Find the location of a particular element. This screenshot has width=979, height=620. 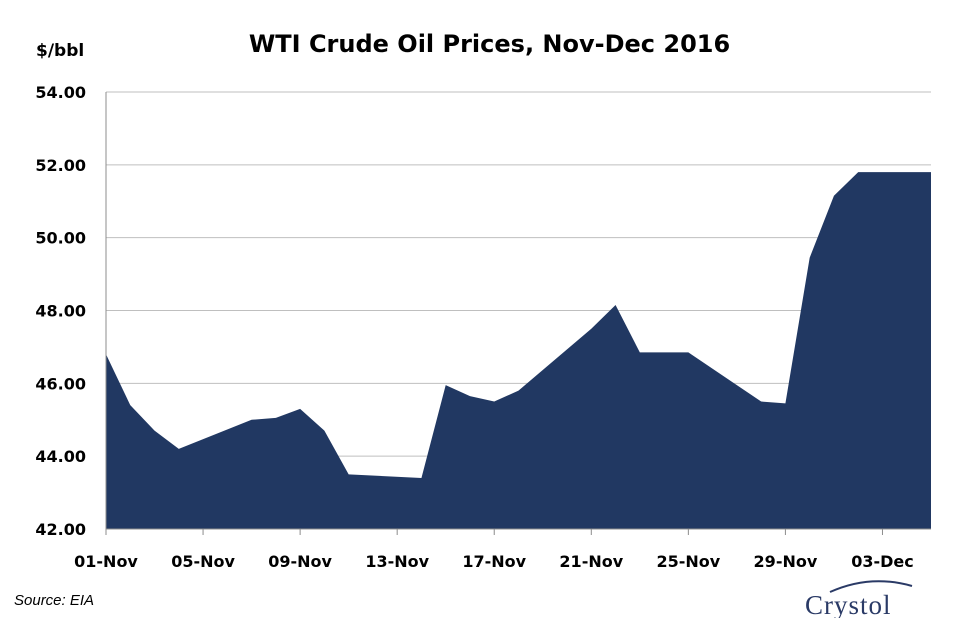

y-tick-label: 48.00 is located at coordinates (60, 311).